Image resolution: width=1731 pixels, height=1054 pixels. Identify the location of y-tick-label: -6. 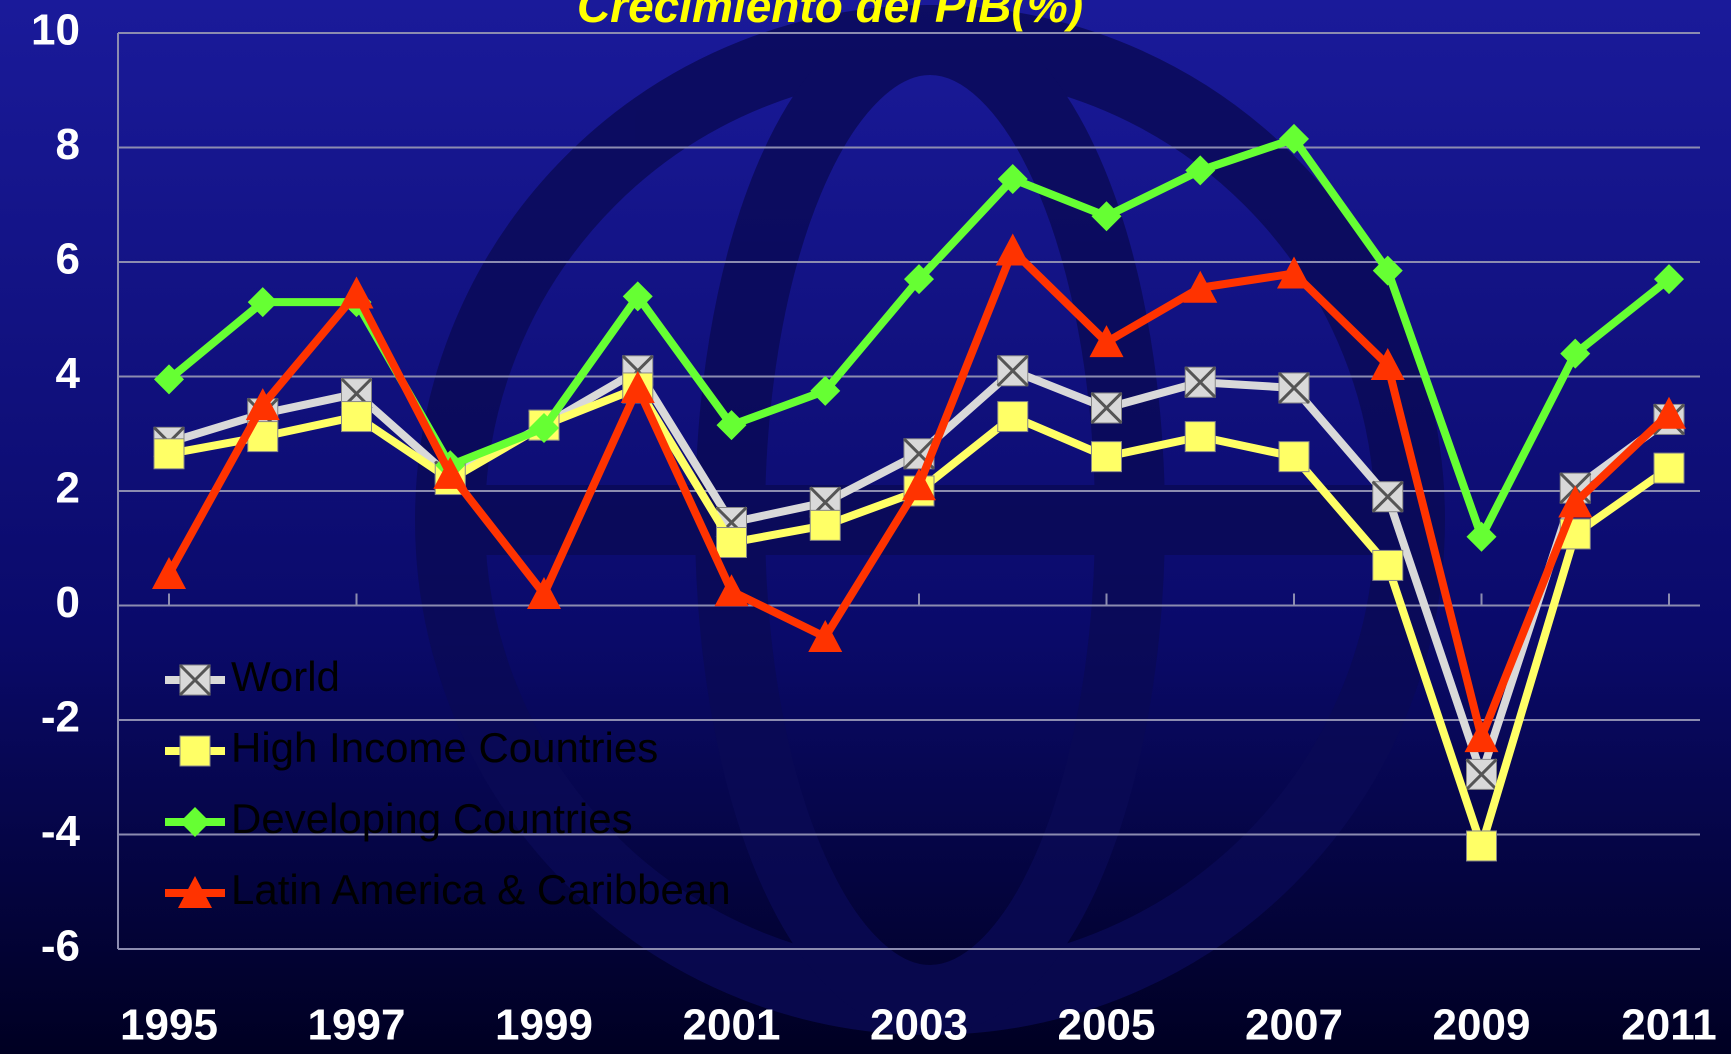
(60, 946).